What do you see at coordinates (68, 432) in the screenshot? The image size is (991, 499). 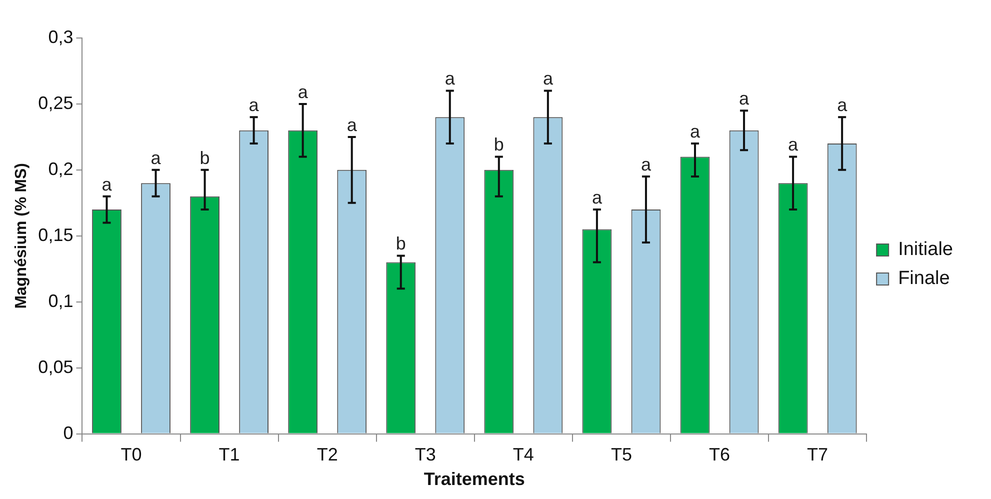 I see `y-tick-label: 0` at bounding box center [68, 432].